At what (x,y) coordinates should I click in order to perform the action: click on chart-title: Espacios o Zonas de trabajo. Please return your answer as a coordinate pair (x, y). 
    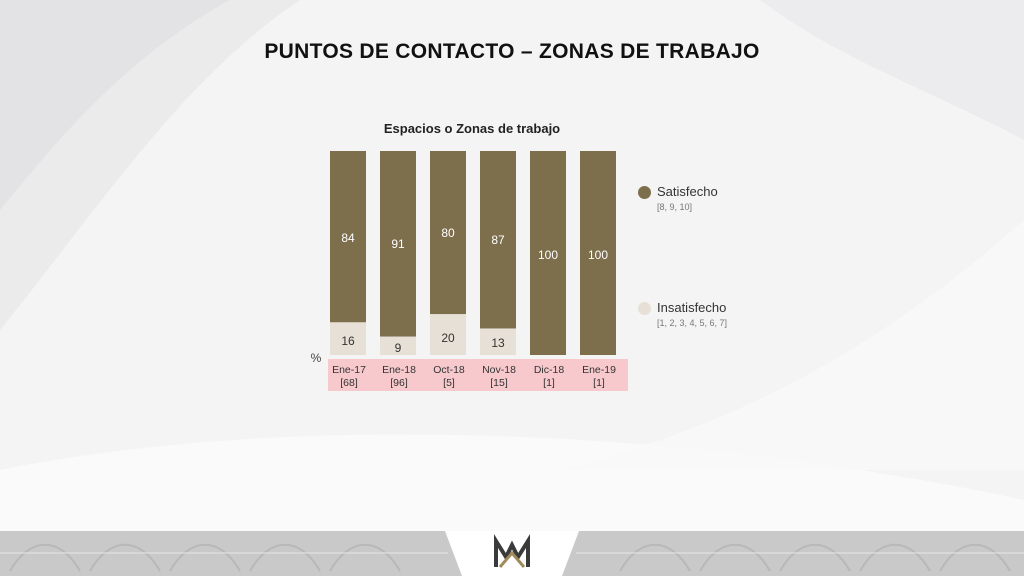
    Looking at the image, I should click on (472, 128).